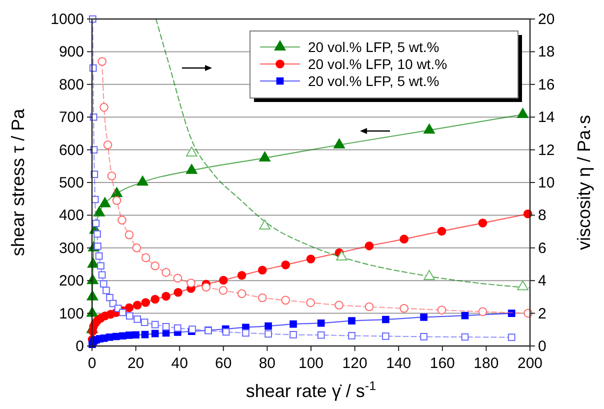 The image size is (604, 409). Describe the element at coordinates (71, 313) in the screenshot. I see `y-tick-label: 100` at that location.